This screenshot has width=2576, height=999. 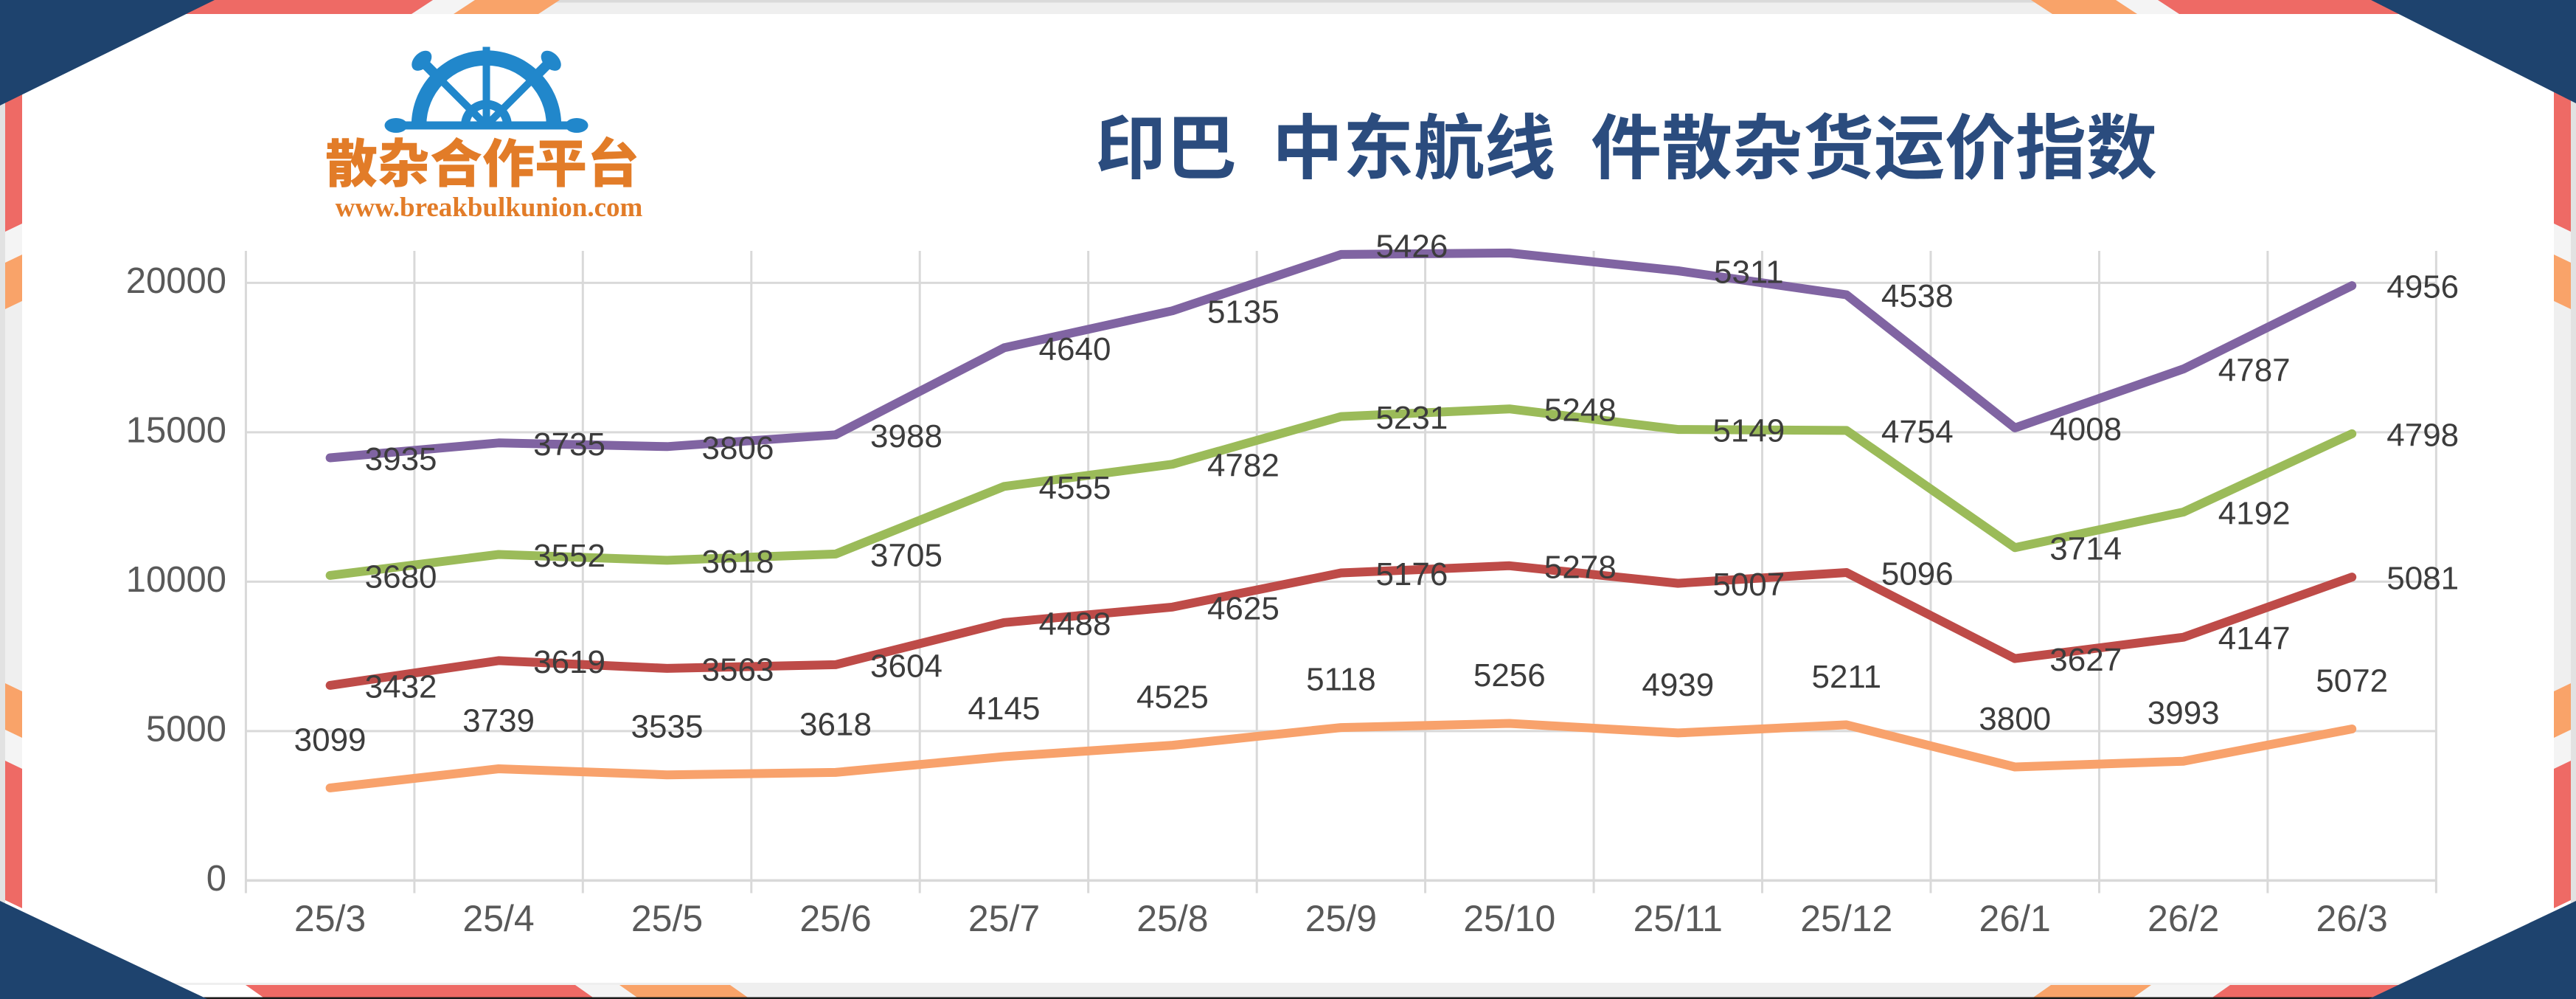 I want to click on svg-text: 4939, so click(x=1678, y=685).